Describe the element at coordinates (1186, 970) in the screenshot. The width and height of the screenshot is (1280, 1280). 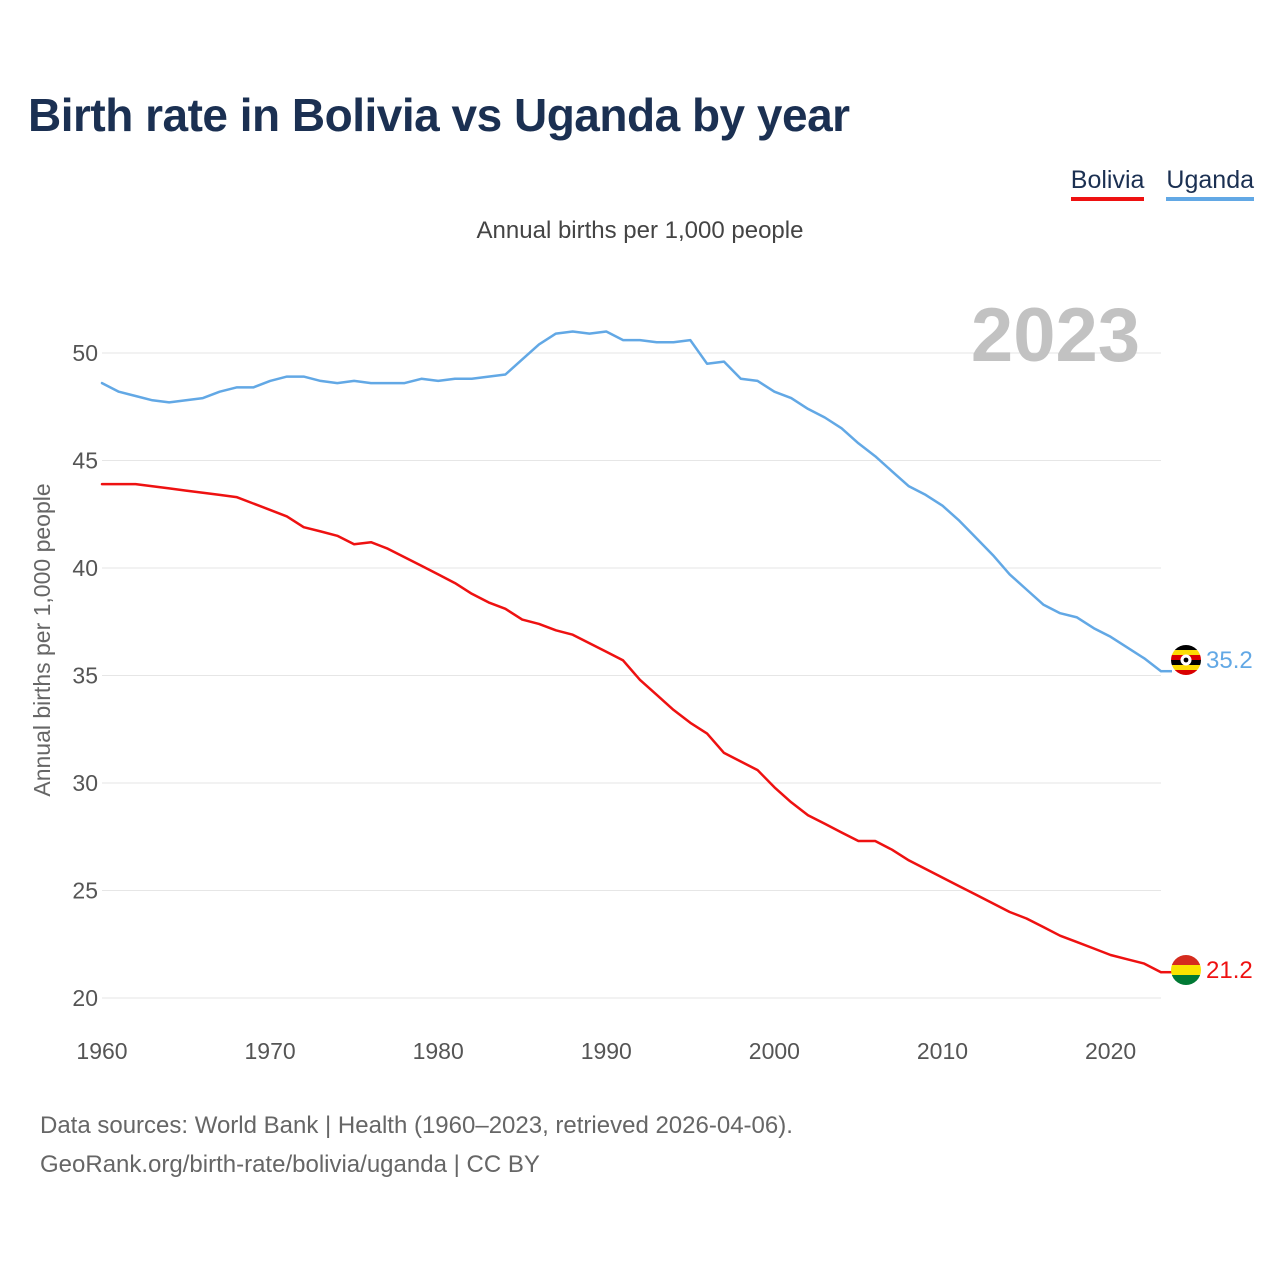
I see `bolivia-flag-icon` at that location.